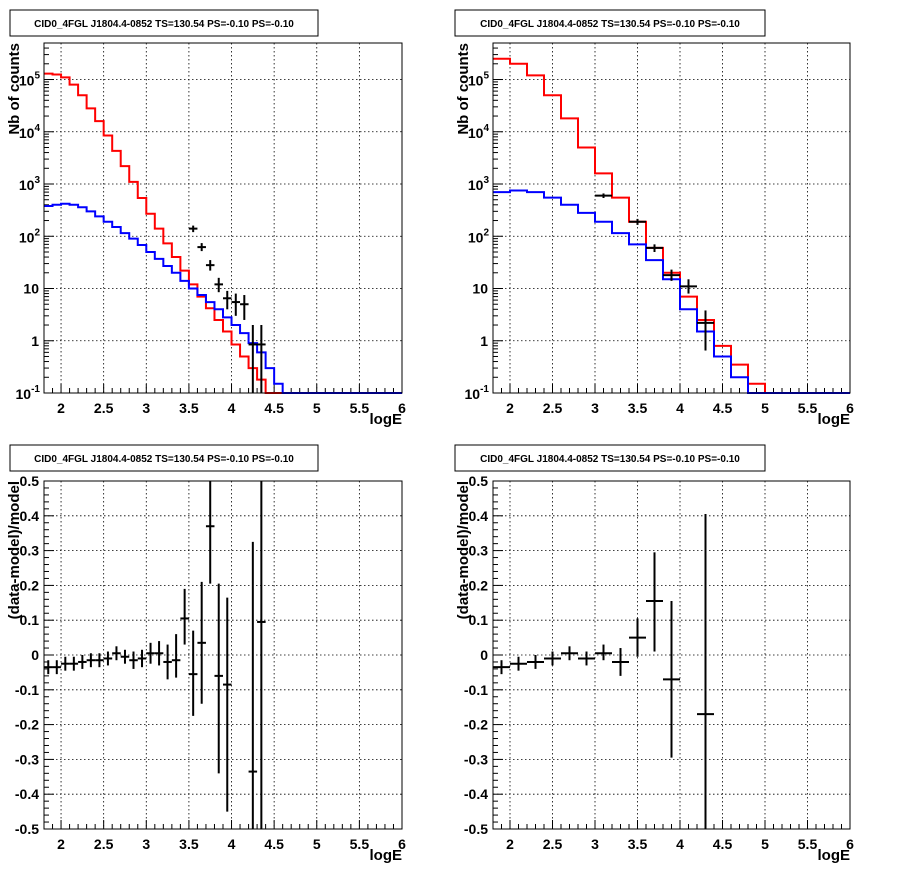 The height and width of the screenshot is (875, 898). What do you see at coordinates (723, 844) in the screenshot?
I see `x-tick-label: 4.5` at bounding box center [723, 844].